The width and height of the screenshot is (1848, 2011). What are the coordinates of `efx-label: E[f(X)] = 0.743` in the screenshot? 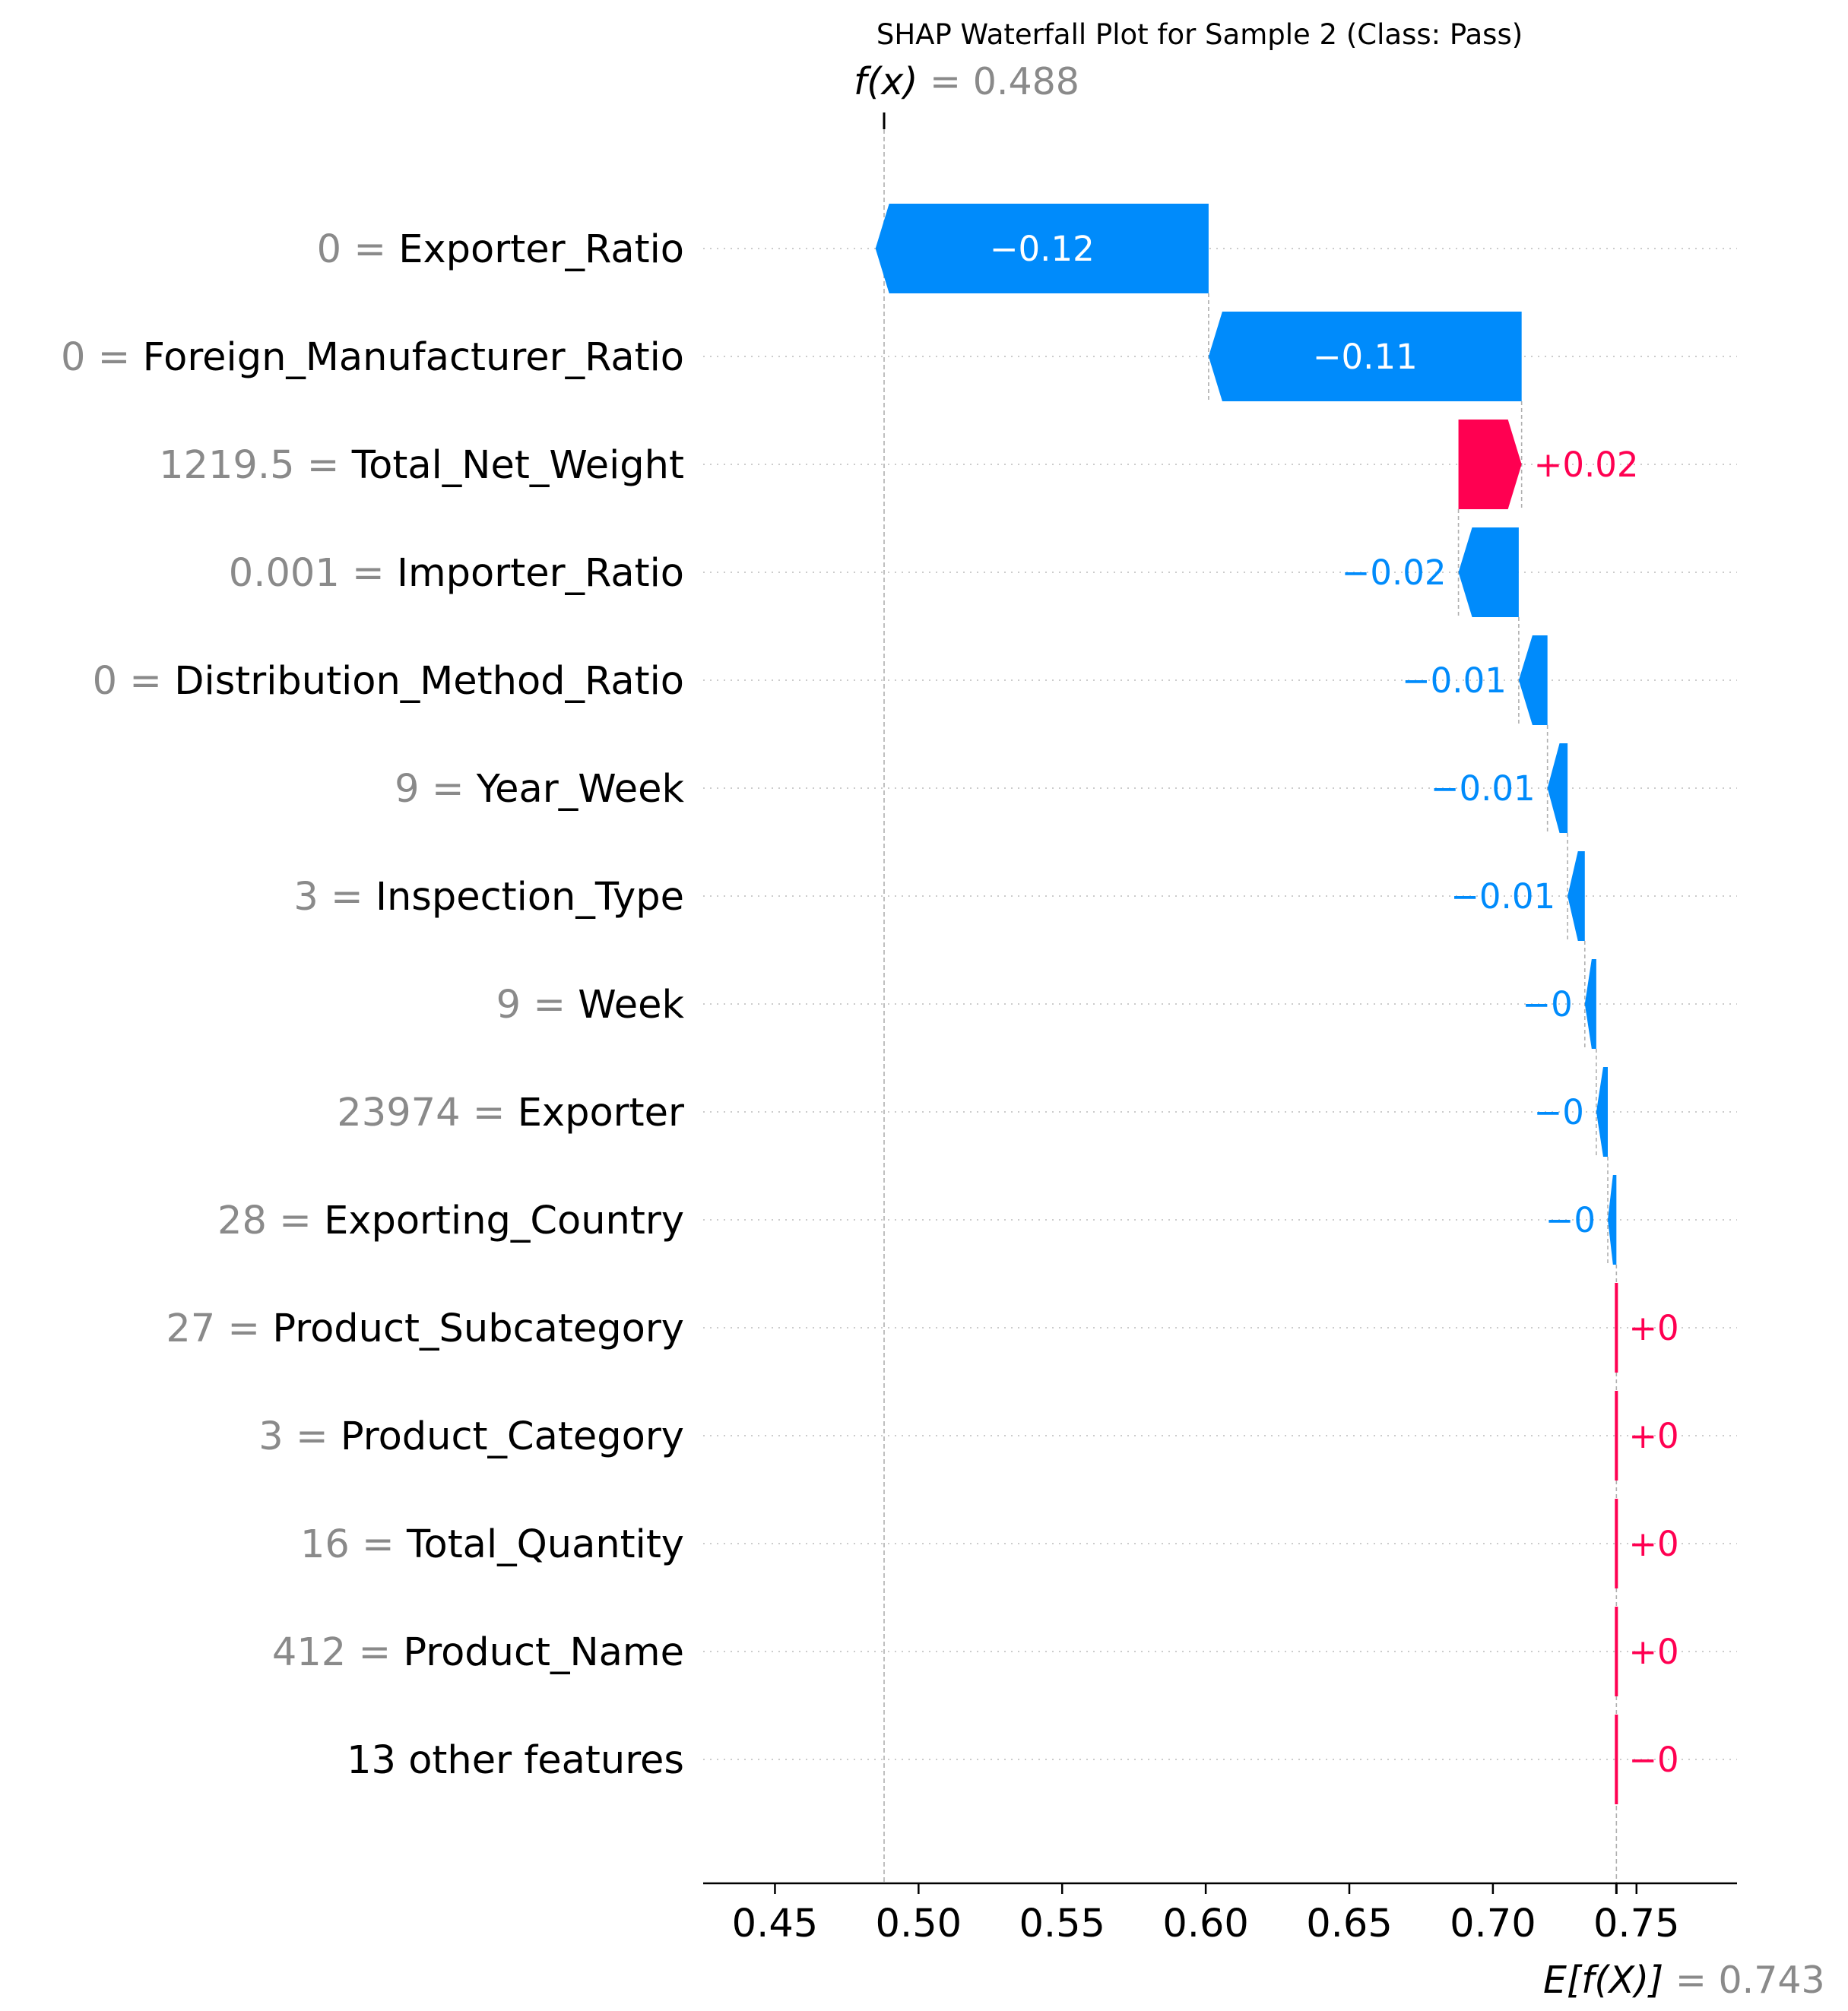 It's located at (1684, 1981).